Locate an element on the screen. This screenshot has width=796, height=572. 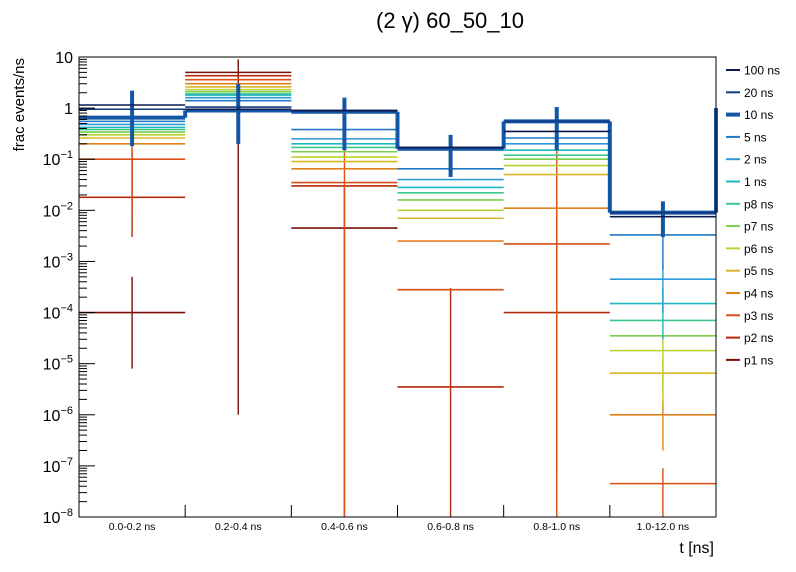
legend-entry: p8 ns is located at coordinates (749, 204).